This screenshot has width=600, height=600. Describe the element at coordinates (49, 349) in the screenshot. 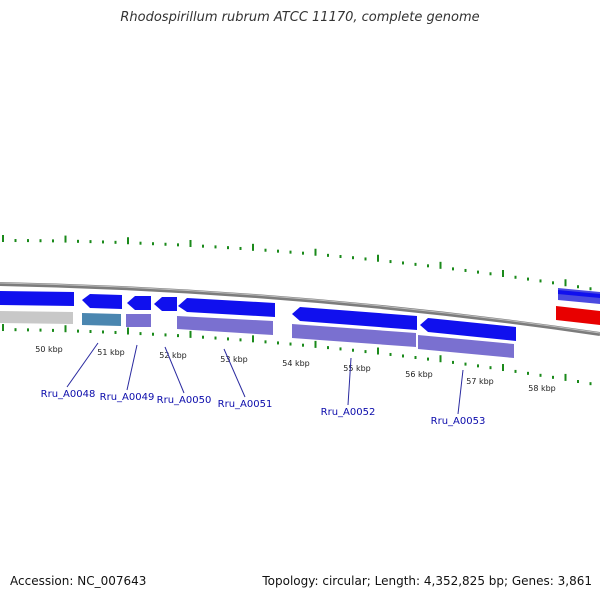

I see `scale-label: 50 kbp` at that location.